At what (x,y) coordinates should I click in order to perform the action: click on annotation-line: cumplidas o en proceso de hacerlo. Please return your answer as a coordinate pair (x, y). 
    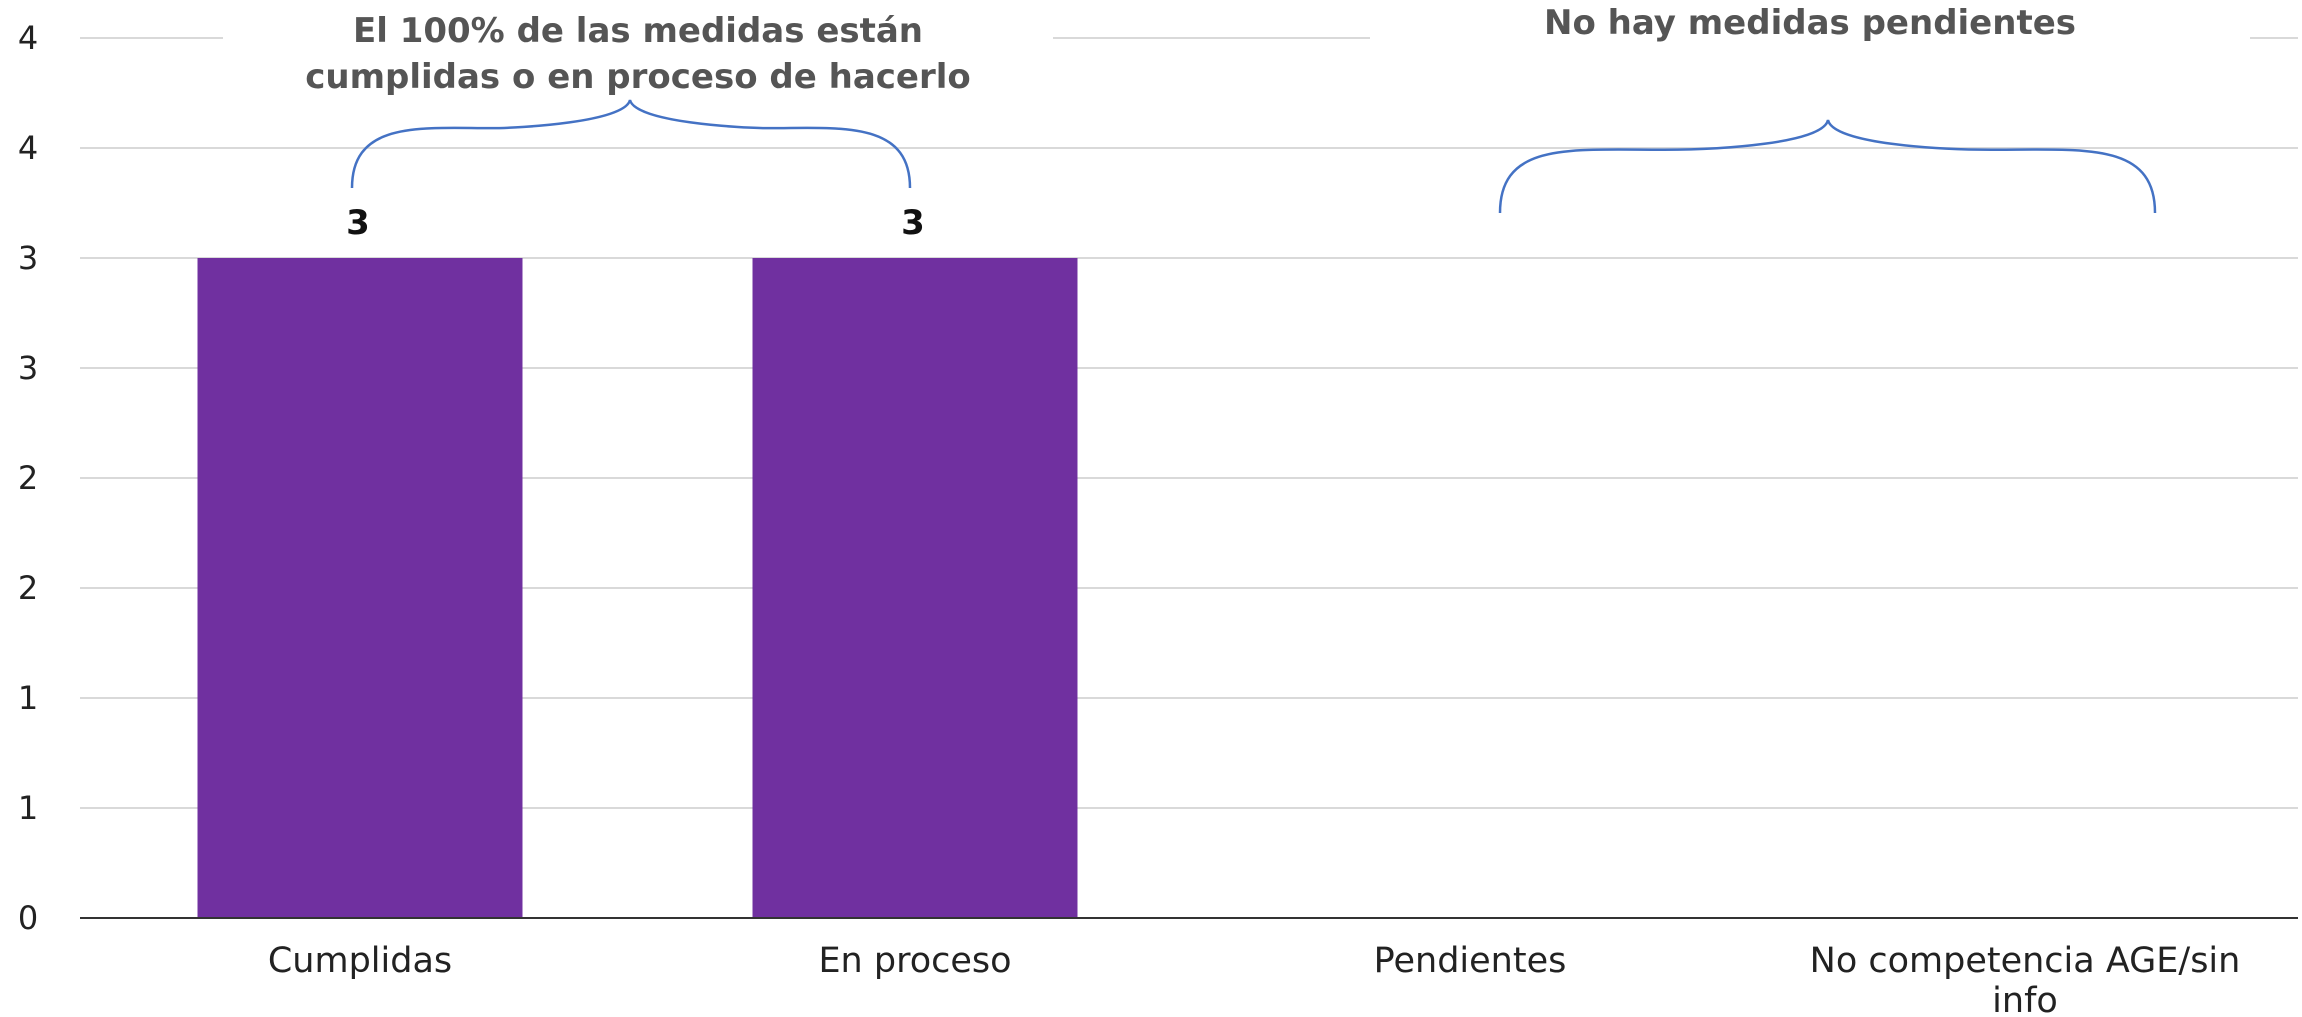
    Looking at the image, I should click on (638, 77).